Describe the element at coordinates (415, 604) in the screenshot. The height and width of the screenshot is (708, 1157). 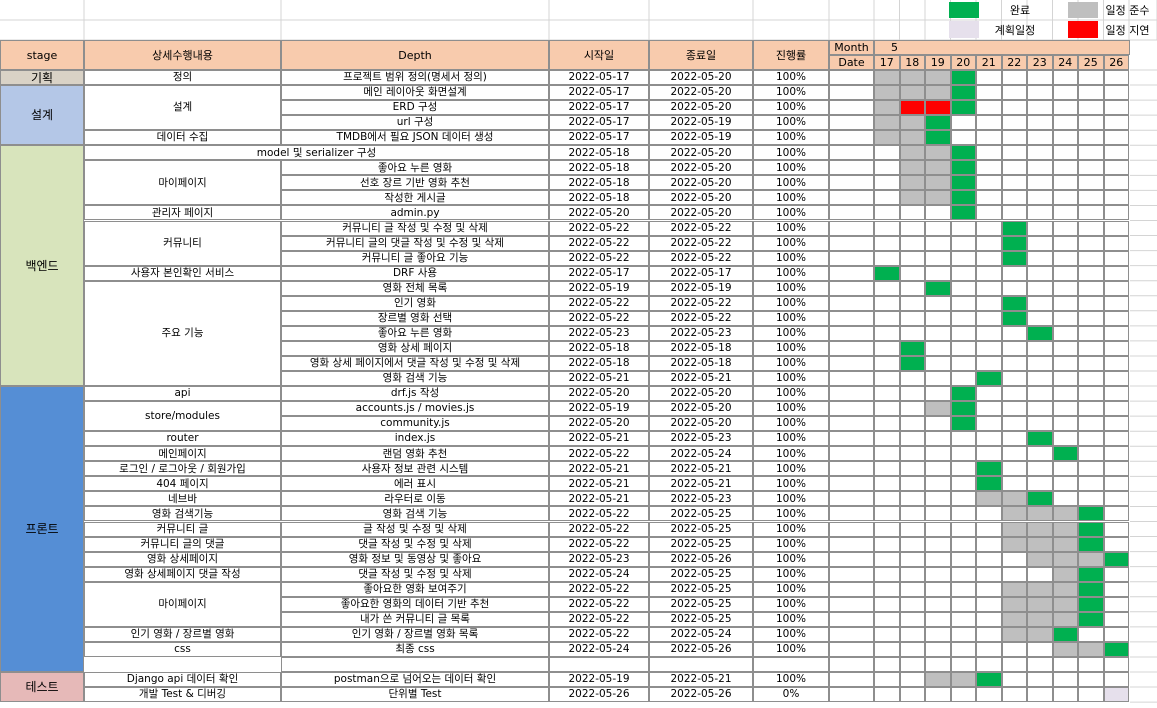
I see `depth-cell: 좋아요한 영화의 데이터 기반 추천` at that location.